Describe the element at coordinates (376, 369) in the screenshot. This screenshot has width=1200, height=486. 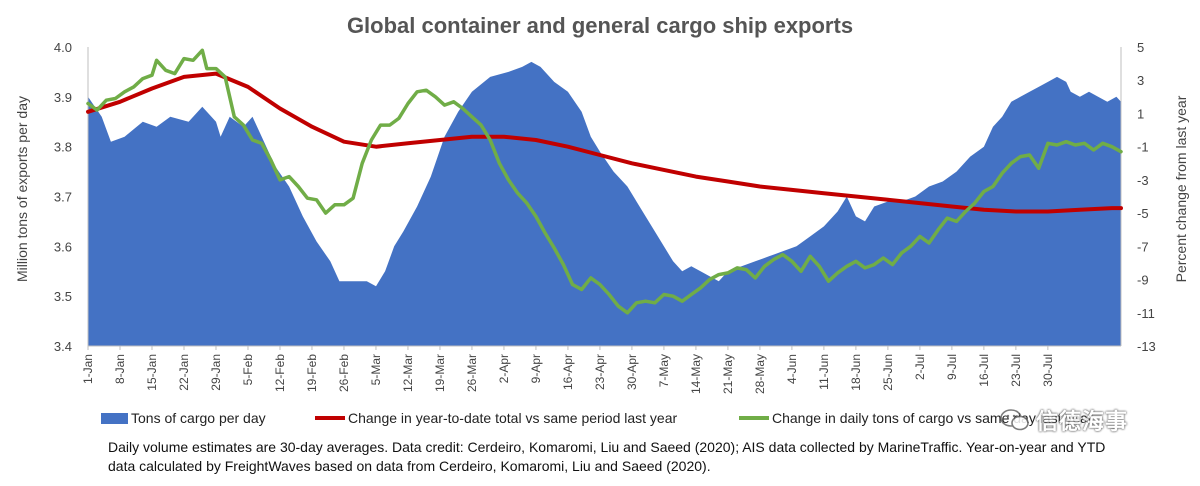
I see `x-tick-label: 5-Mar` at that location.